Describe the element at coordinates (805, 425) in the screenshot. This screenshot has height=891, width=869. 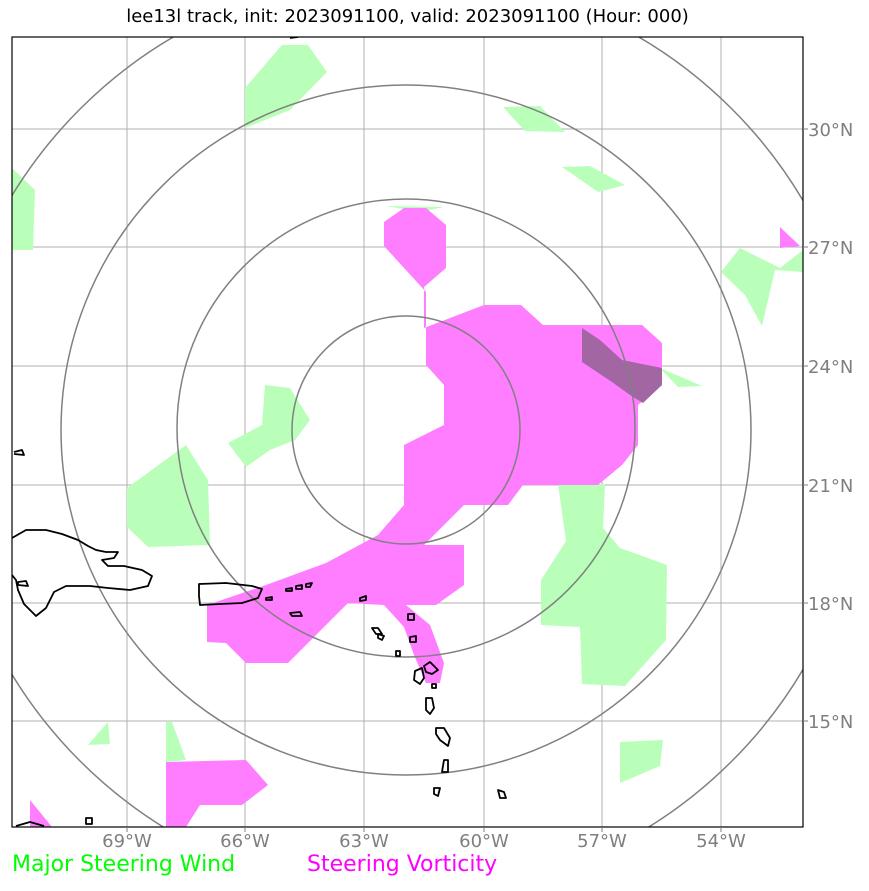
I see `lat-tick-marks` at that location.